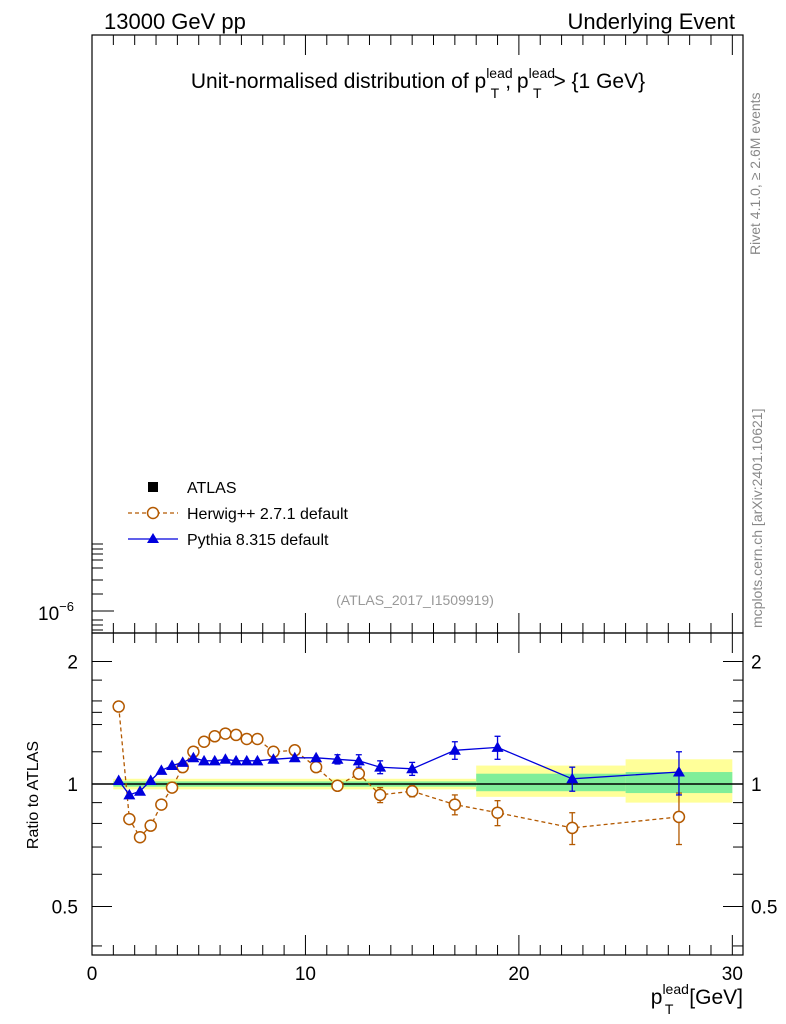 The width and height of the screenshot is (786, 1024). Describe the element at coordinates (697, 999) in the screenshot. I see `x-axis-label: plead T [GeV]` at that location.